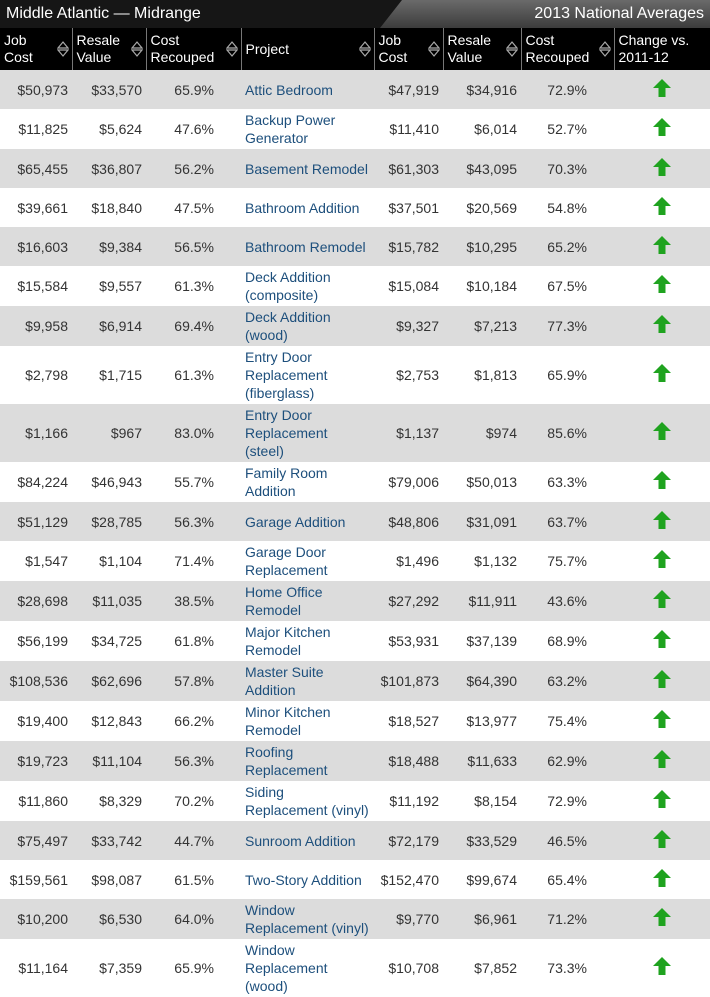 The width and height of the screenshot is (710, 997). What do you see at coordinates (120, 375) in the screenshot?
I see `cell: $1,715` at bounding box center [120, 375].